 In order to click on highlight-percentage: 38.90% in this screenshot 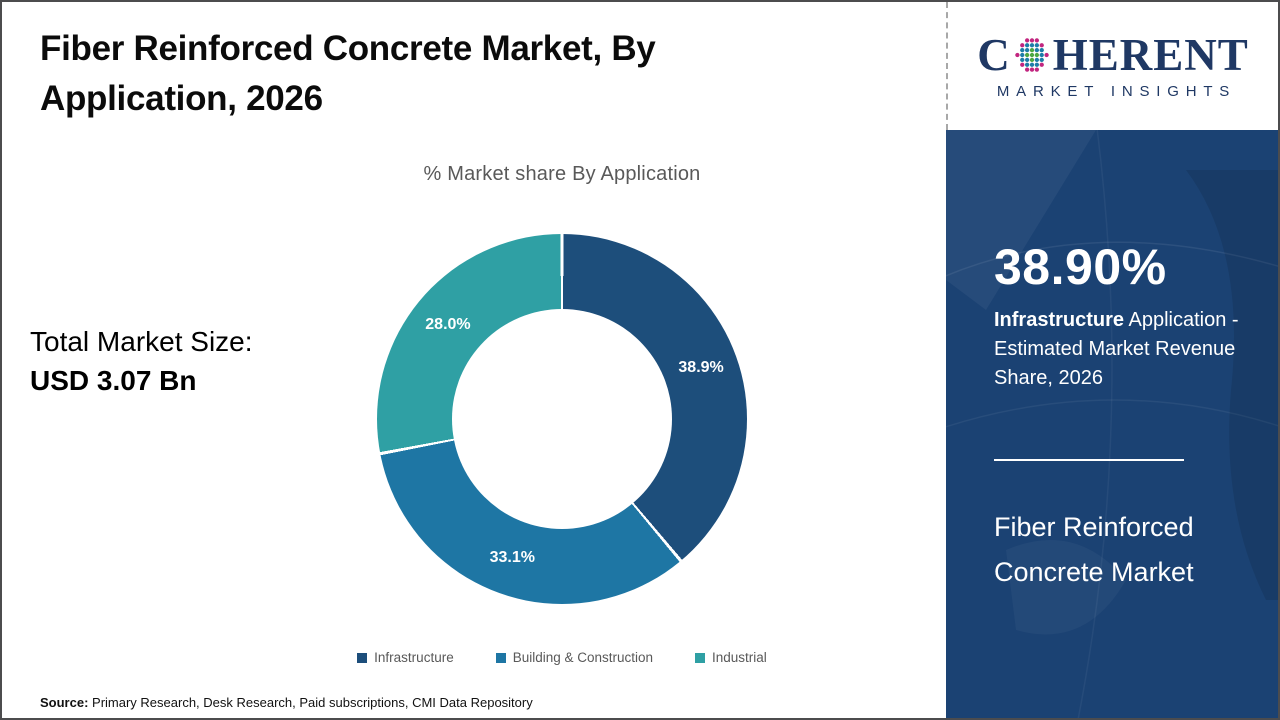, I will do `click(1080, 267)`.